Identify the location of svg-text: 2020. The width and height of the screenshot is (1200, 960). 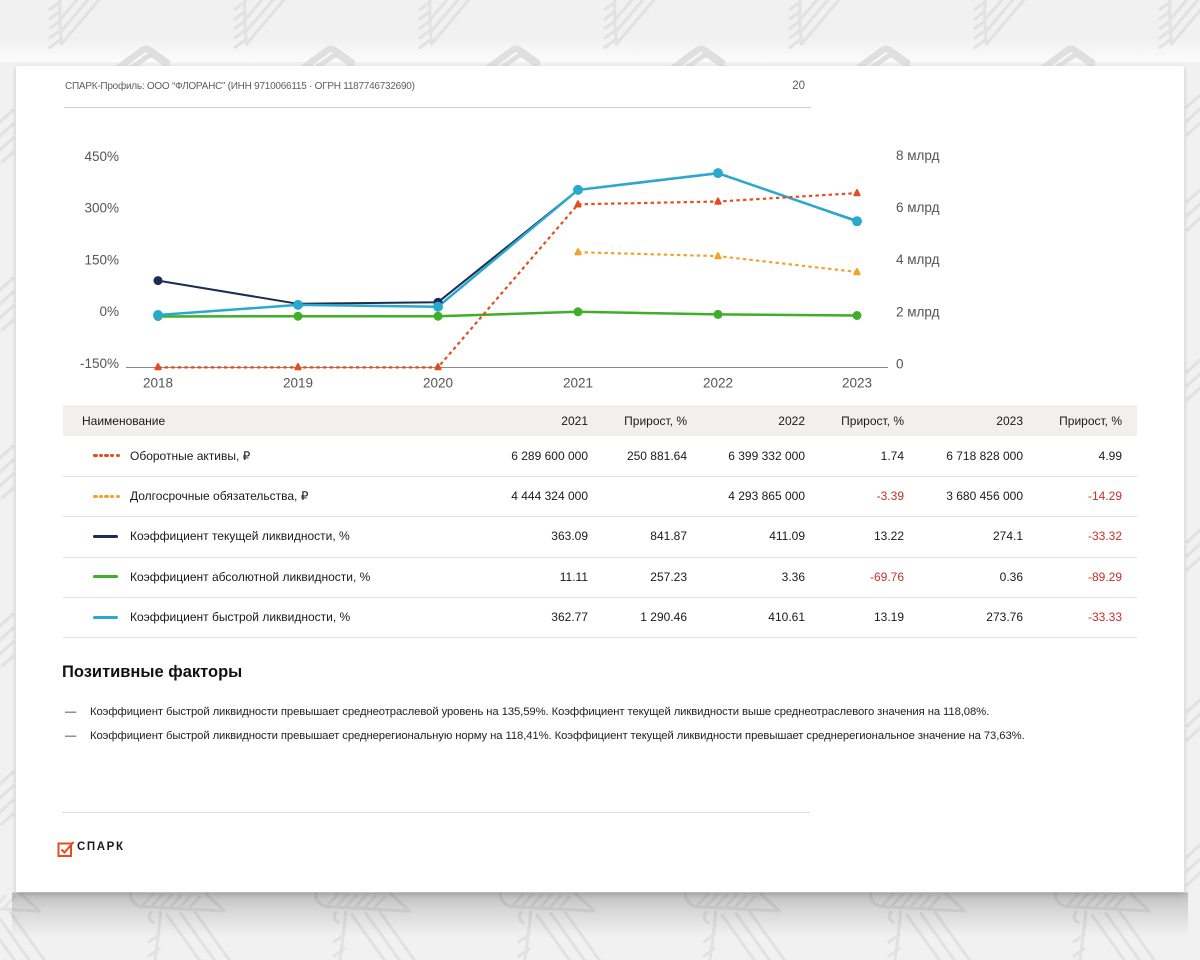
(438, 383).